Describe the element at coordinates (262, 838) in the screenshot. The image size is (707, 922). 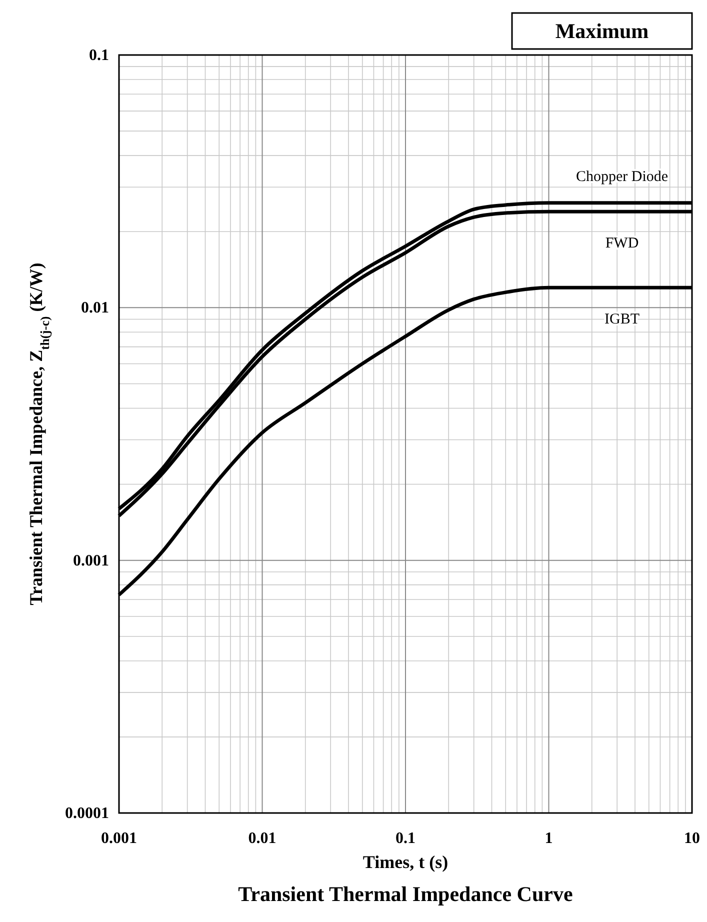
I see `x-tick-label: 0.01` at that location.